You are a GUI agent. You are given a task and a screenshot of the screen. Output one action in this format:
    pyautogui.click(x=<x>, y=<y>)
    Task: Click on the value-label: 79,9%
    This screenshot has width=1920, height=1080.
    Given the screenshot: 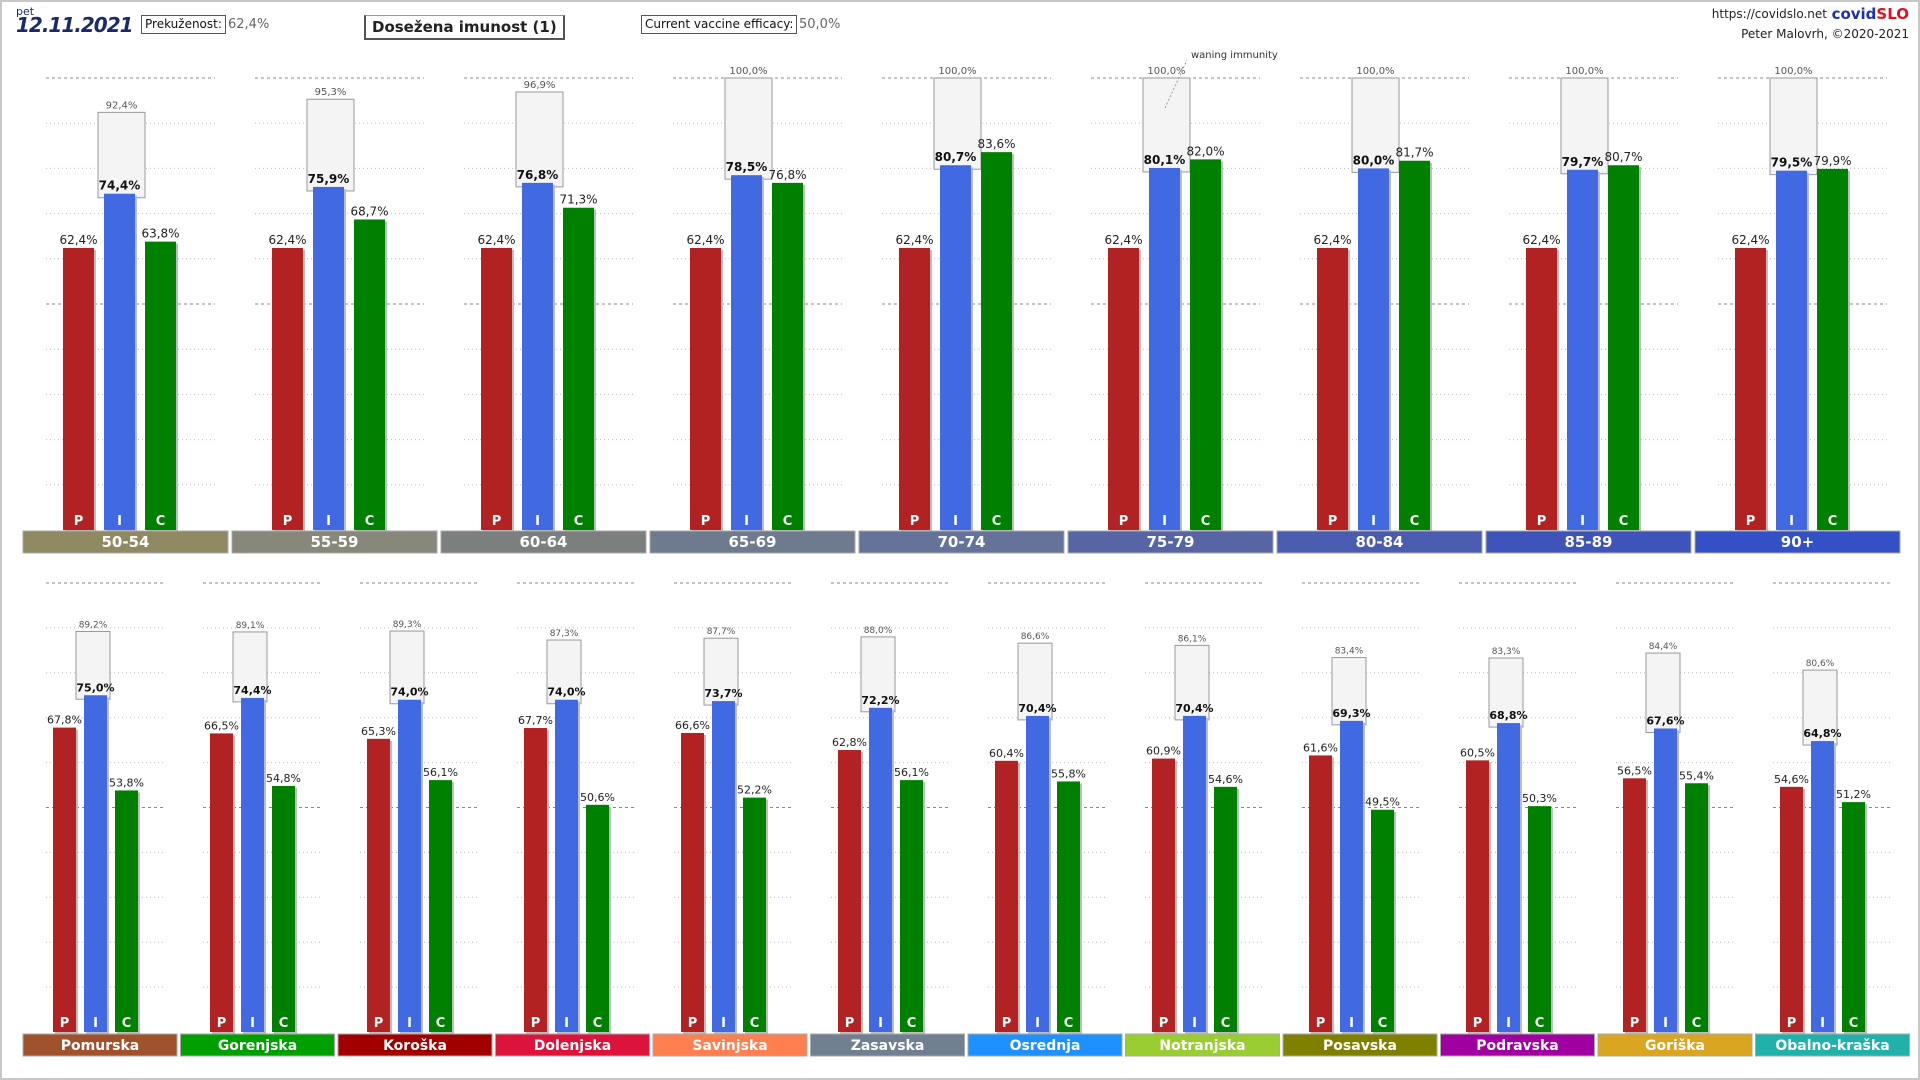 What is the action you would take?
    pyautogui.click(x=1832, y=161)
    